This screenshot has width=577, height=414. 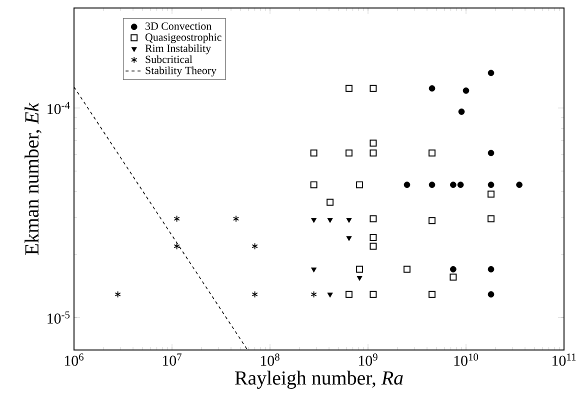 I want to click on x-axis-title: Rayleigh number, Ra, so click(x=319, y=379).